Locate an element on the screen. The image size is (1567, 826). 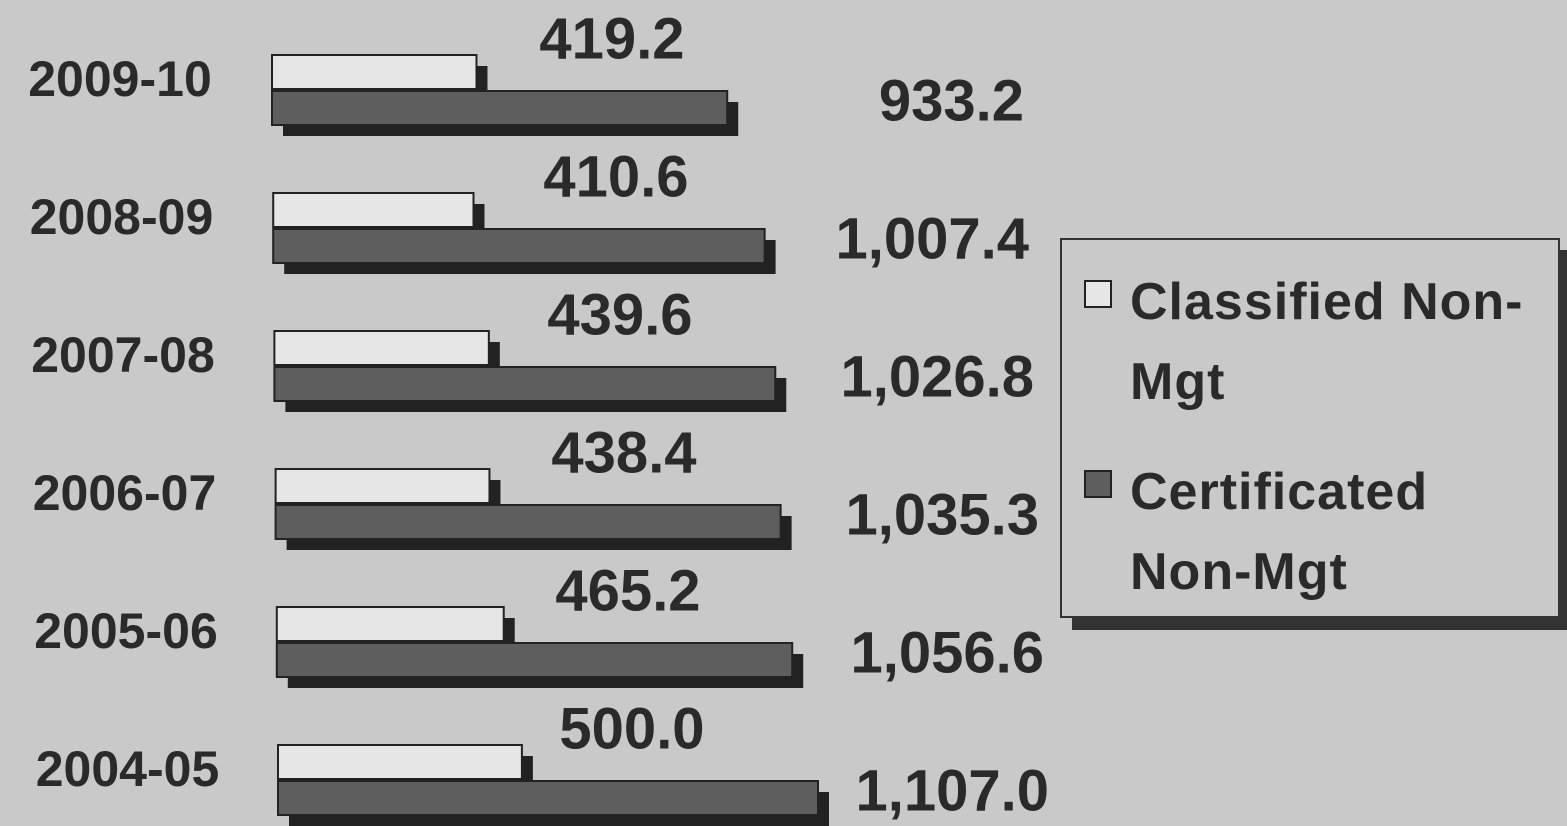
legend: Classified Non-Mgt Certificated Non-Mgt is located at coordinates (1310, 428).